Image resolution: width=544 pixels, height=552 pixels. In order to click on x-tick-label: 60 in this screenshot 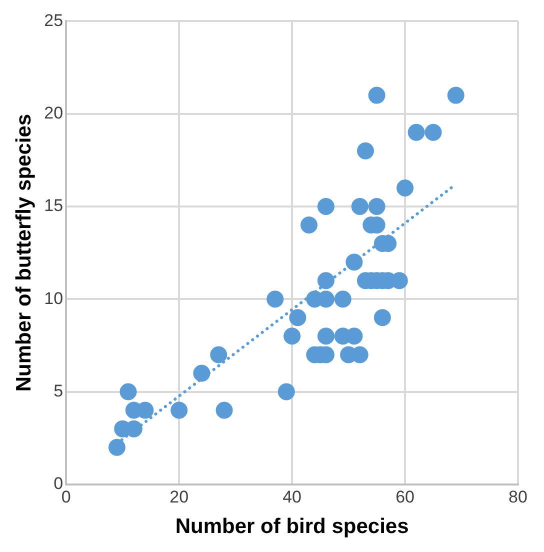, I will do `click(405, 496)`.